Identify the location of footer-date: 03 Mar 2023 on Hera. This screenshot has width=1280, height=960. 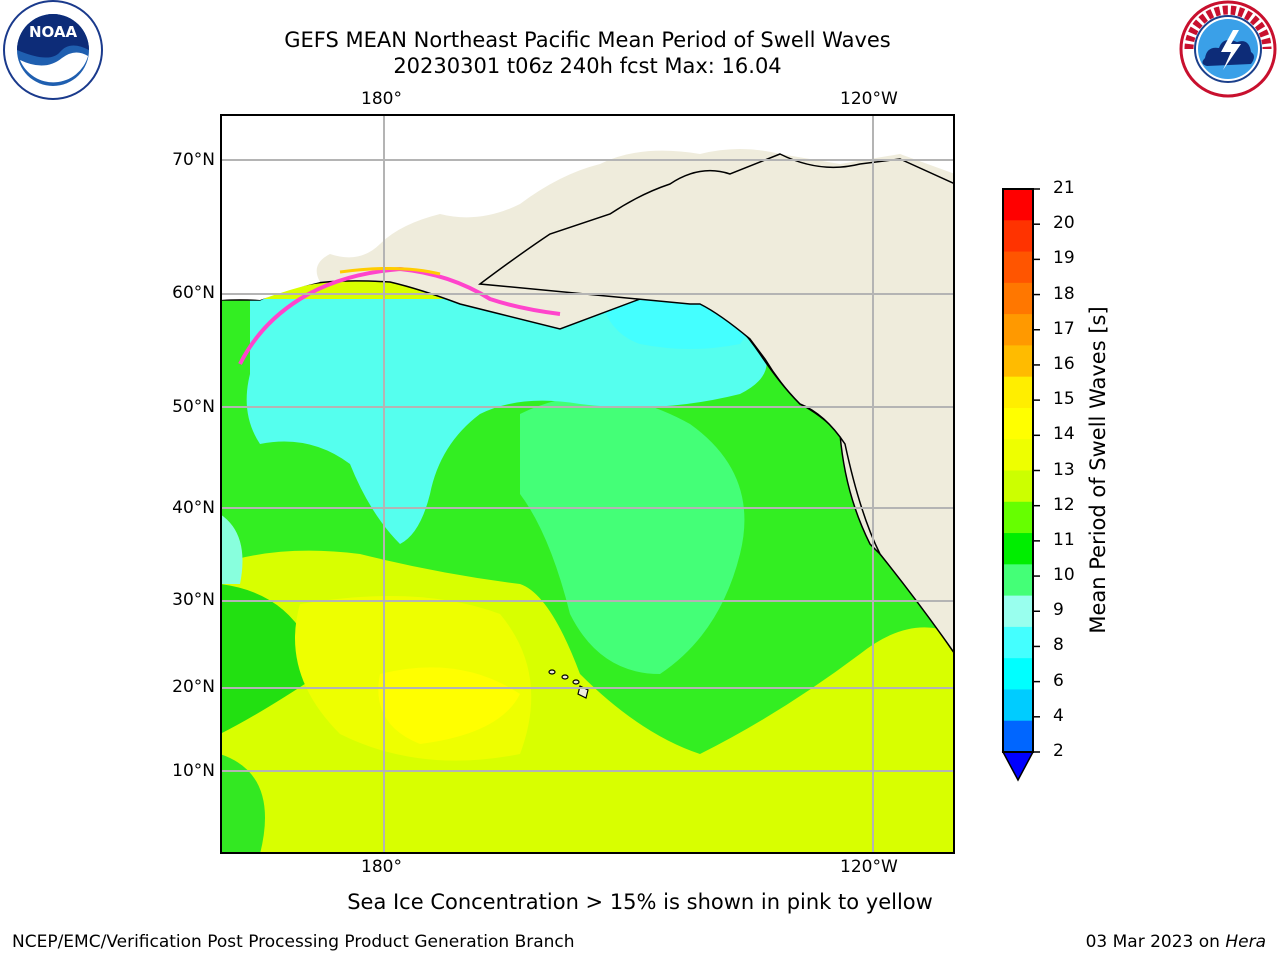
(1176, 942).